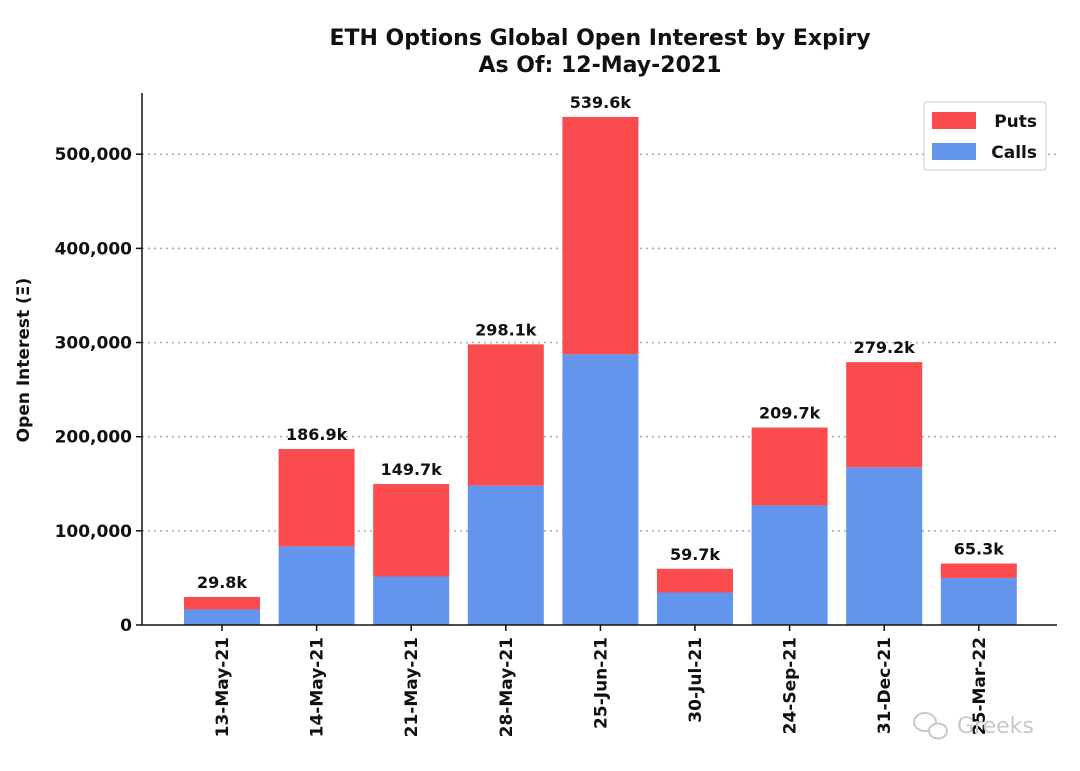 This screenshot has height=771, width=1080. I want to click on y-tick-label: 100,000, so click(94, 532).